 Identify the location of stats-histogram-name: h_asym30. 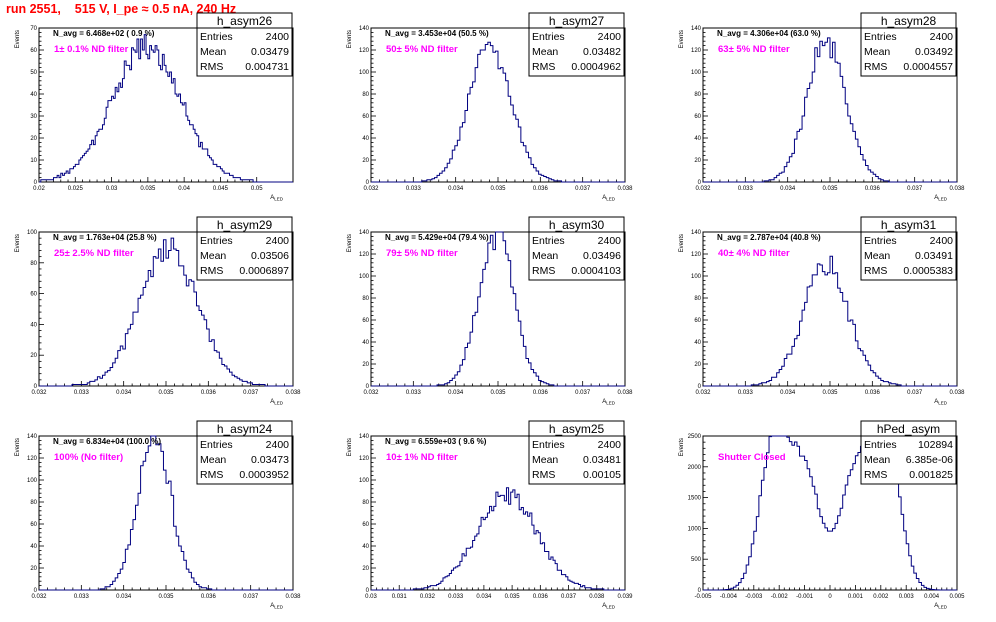
(577, 225).